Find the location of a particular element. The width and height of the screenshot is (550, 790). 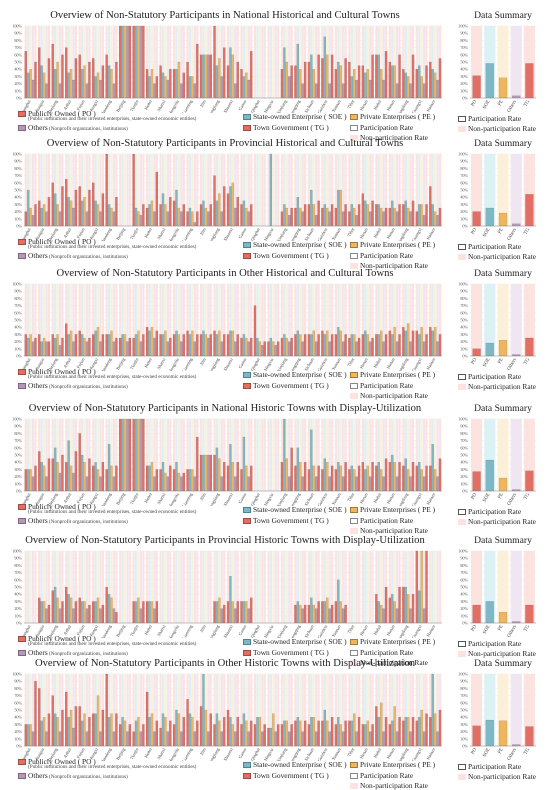

summary-y-tick-label: 10% is located at coordinates (464, 738).